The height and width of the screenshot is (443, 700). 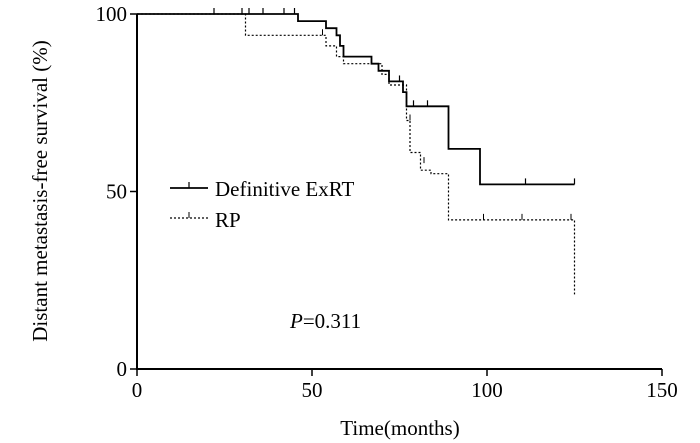 What do you see at coordinates (487, 390) in the screenshot?
I see `x-tick-label-2: 100` at bounding box center [487, 390].